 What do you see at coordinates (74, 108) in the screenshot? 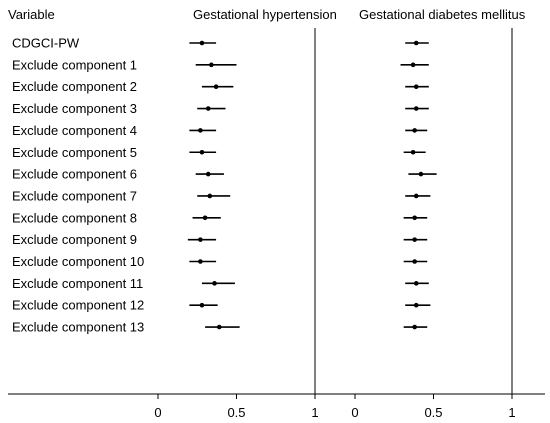
I see `row-label: Exclude component 3` at bounding box center [74, 108].